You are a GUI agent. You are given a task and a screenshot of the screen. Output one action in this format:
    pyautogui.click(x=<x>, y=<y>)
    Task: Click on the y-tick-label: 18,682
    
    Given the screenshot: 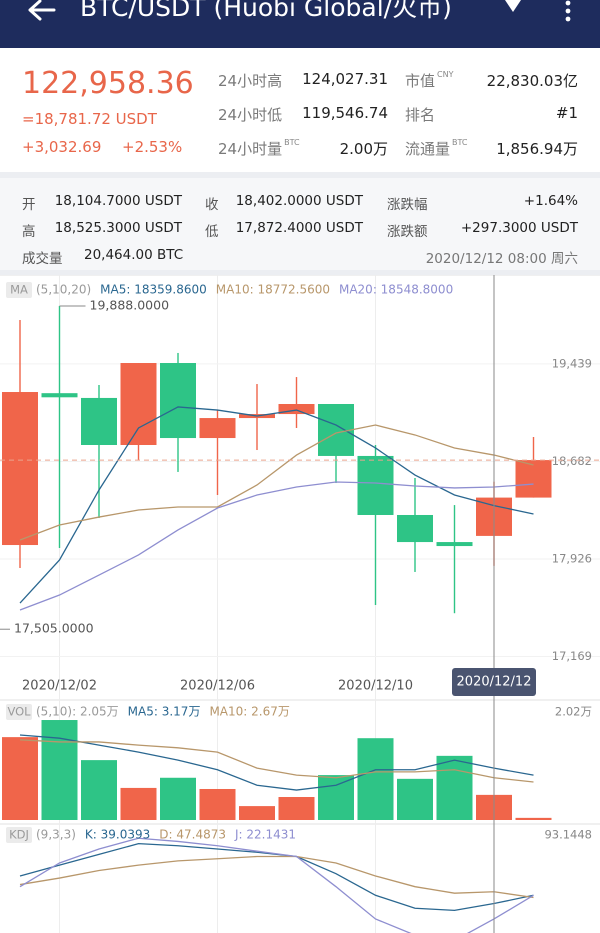 What is the action you would take?
    pyautogui.click(x=572, y=461)
    